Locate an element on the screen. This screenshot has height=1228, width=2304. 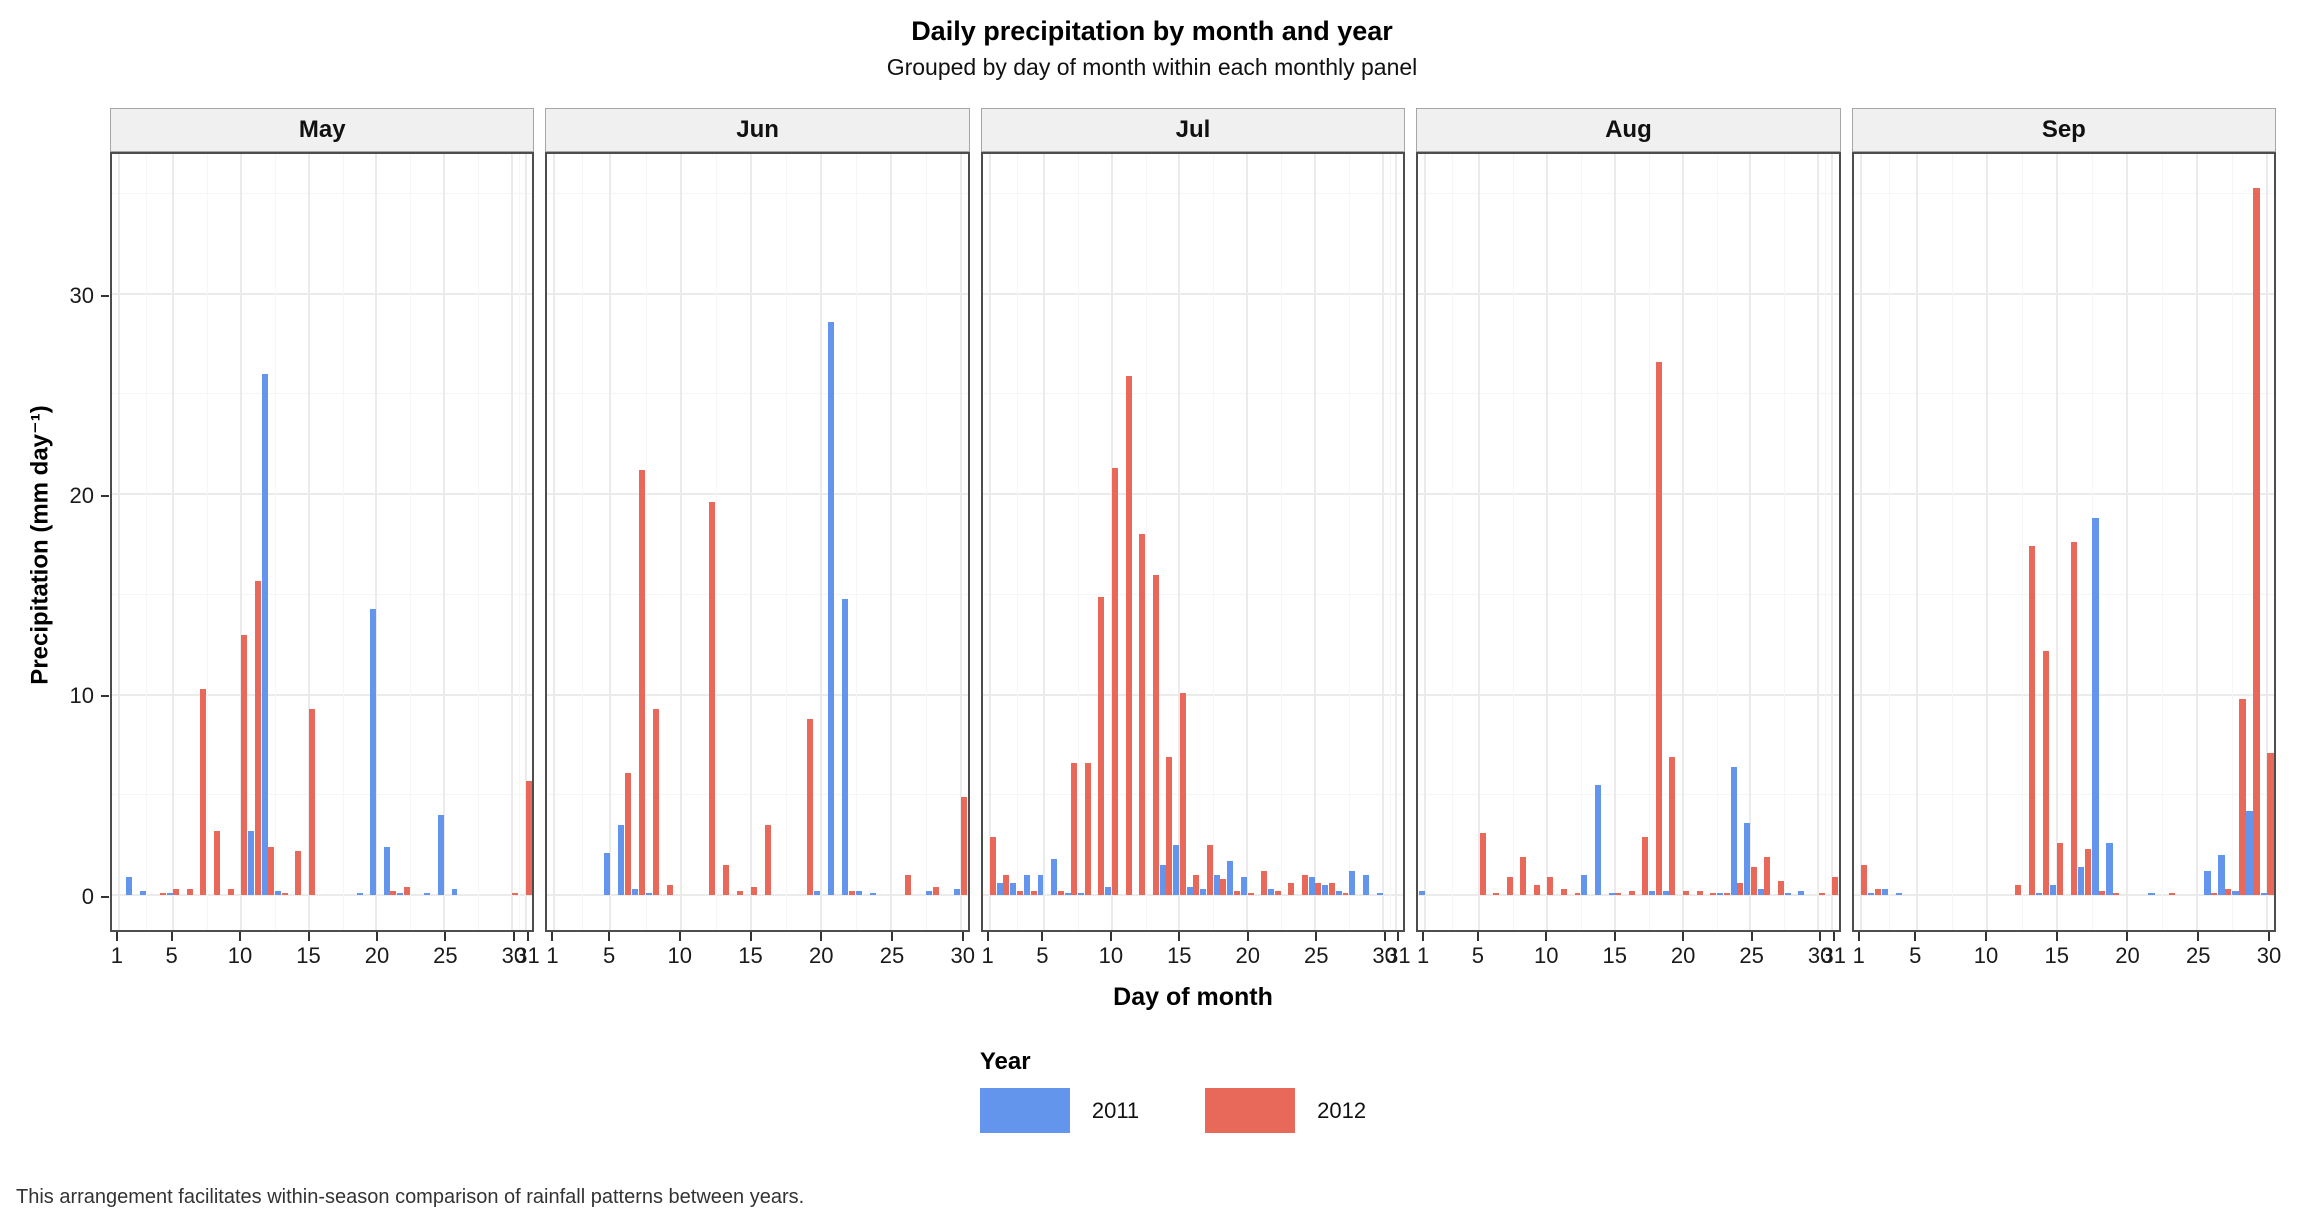
facet-strip-label: Jul is located at coordinates (1193, 130).